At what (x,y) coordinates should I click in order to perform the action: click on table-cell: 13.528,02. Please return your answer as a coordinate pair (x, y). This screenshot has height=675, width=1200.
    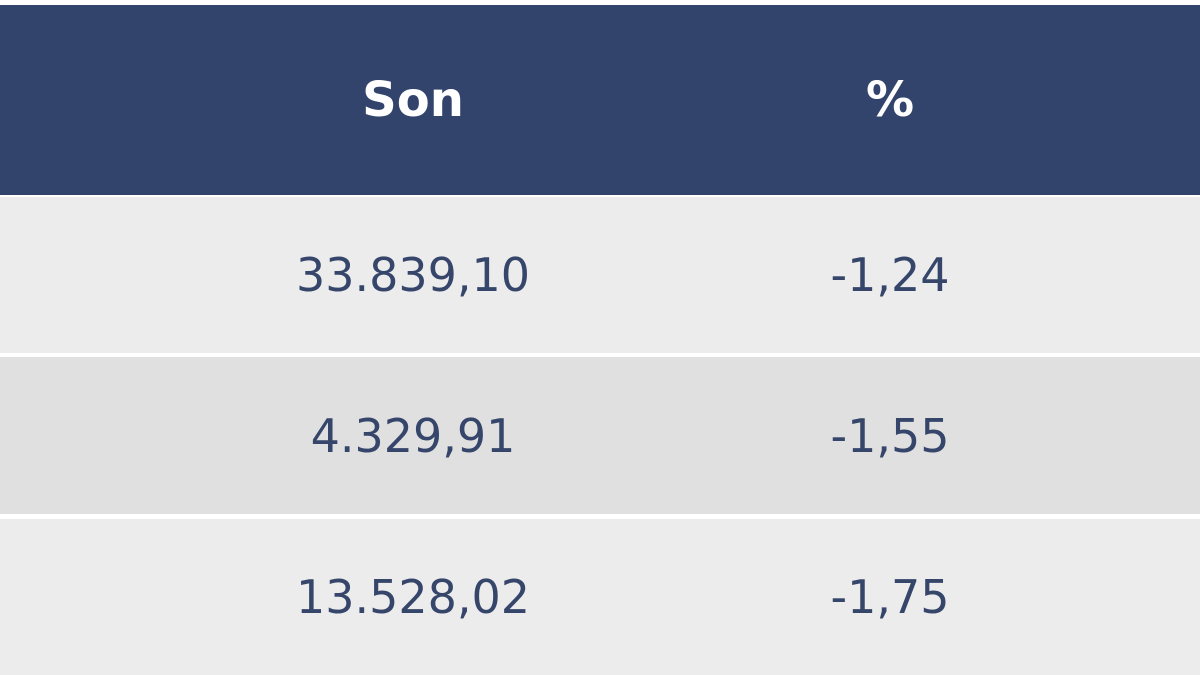
    Looking at the image, I should click on (413, 597).